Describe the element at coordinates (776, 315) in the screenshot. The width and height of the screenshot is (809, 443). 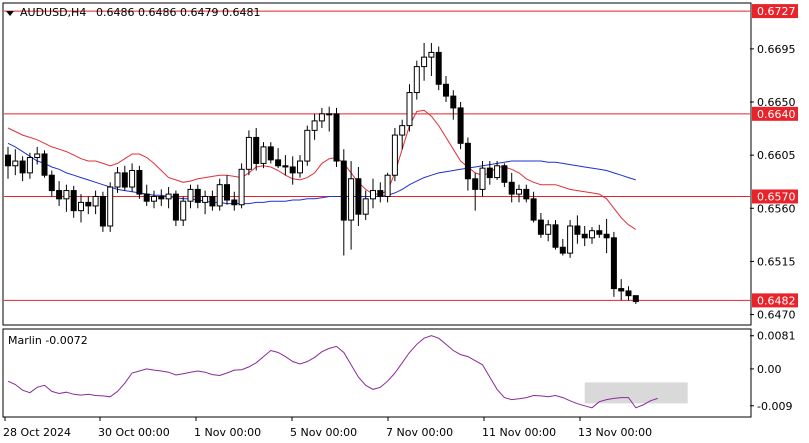
I see `price-tick-label: 0.6470` at that location.